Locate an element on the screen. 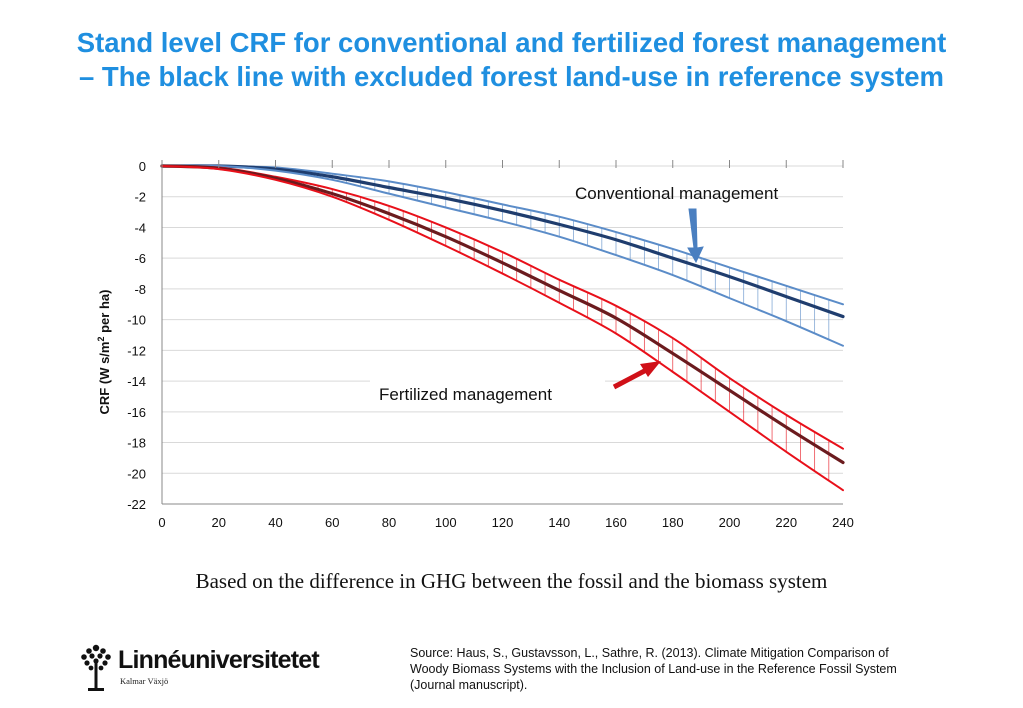  university-logo: Linnéuniversitetet Kalmar Växjö is located at coordinates (213, 667).